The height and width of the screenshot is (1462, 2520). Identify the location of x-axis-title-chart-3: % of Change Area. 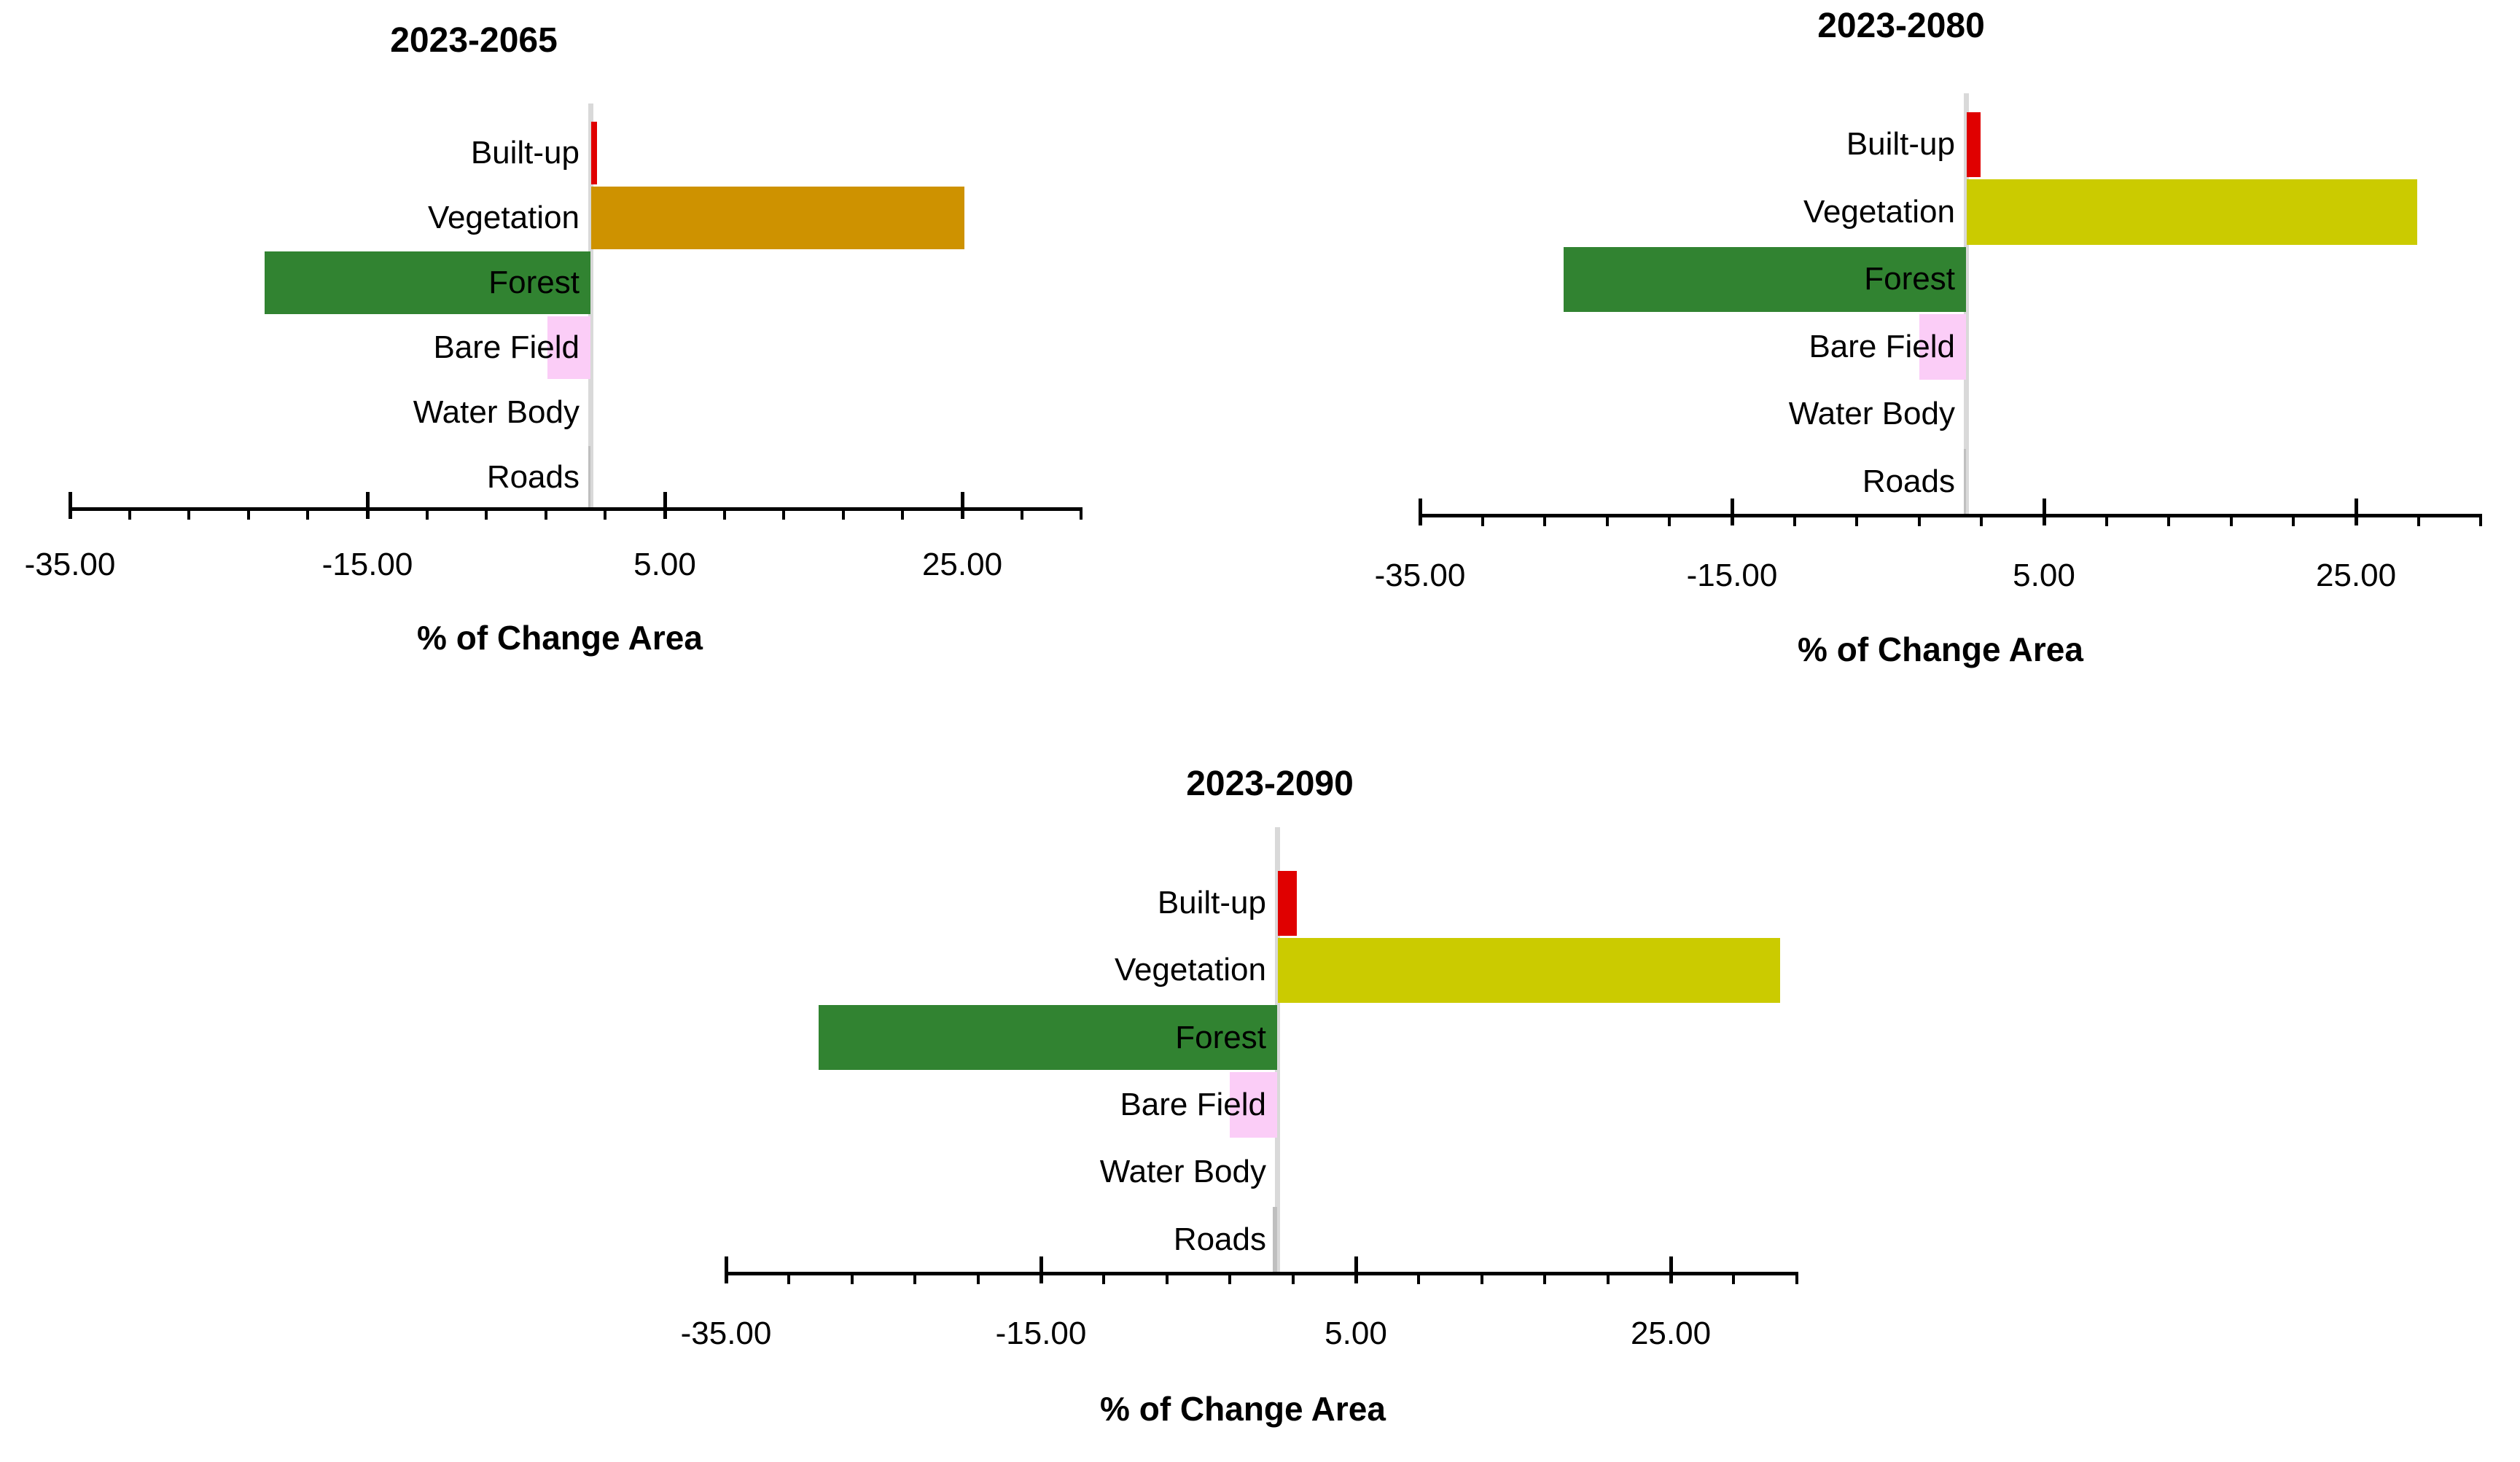
(1243, 1409).